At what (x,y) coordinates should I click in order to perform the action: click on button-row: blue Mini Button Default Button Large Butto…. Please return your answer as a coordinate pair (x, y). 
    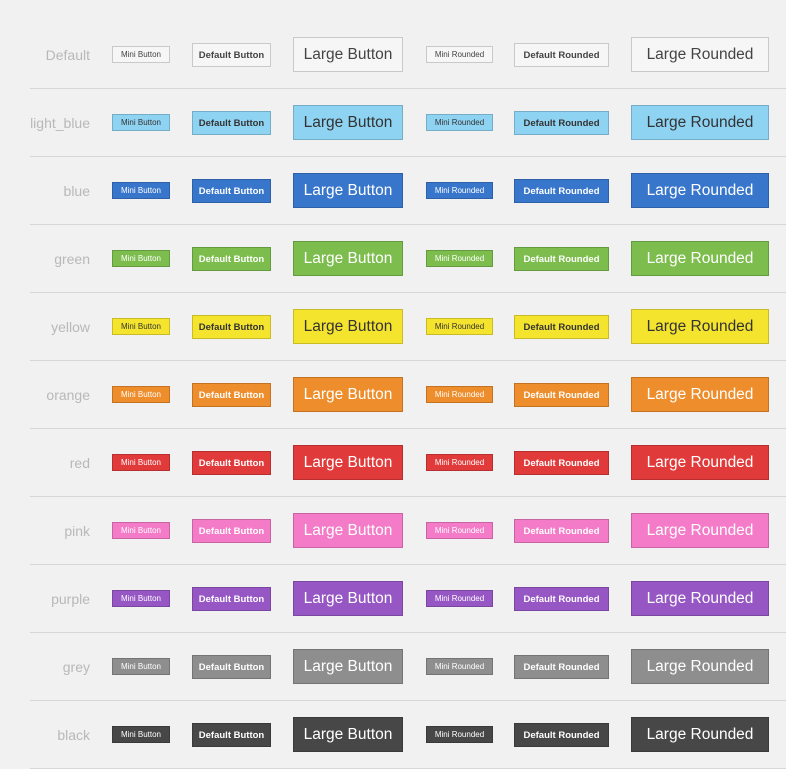
    Looking at the image, I should click on (408, 191).